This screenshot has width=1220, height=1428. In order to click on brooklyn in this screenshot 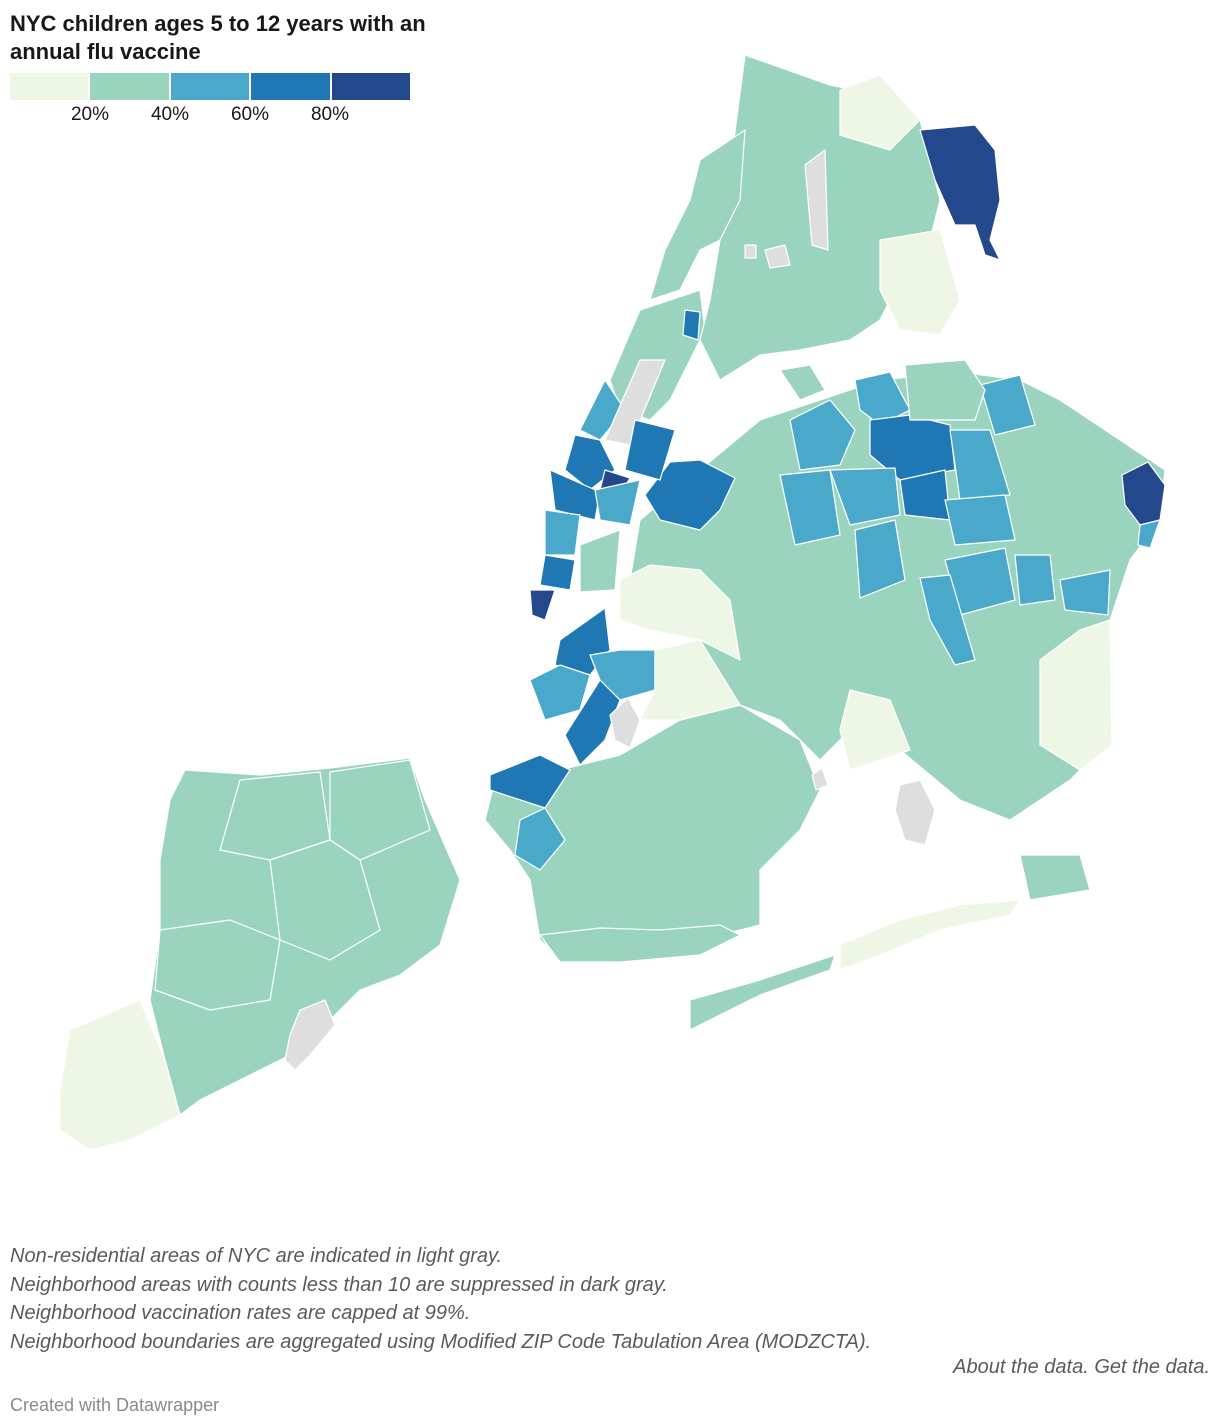, I will do `click(652, 785)`.